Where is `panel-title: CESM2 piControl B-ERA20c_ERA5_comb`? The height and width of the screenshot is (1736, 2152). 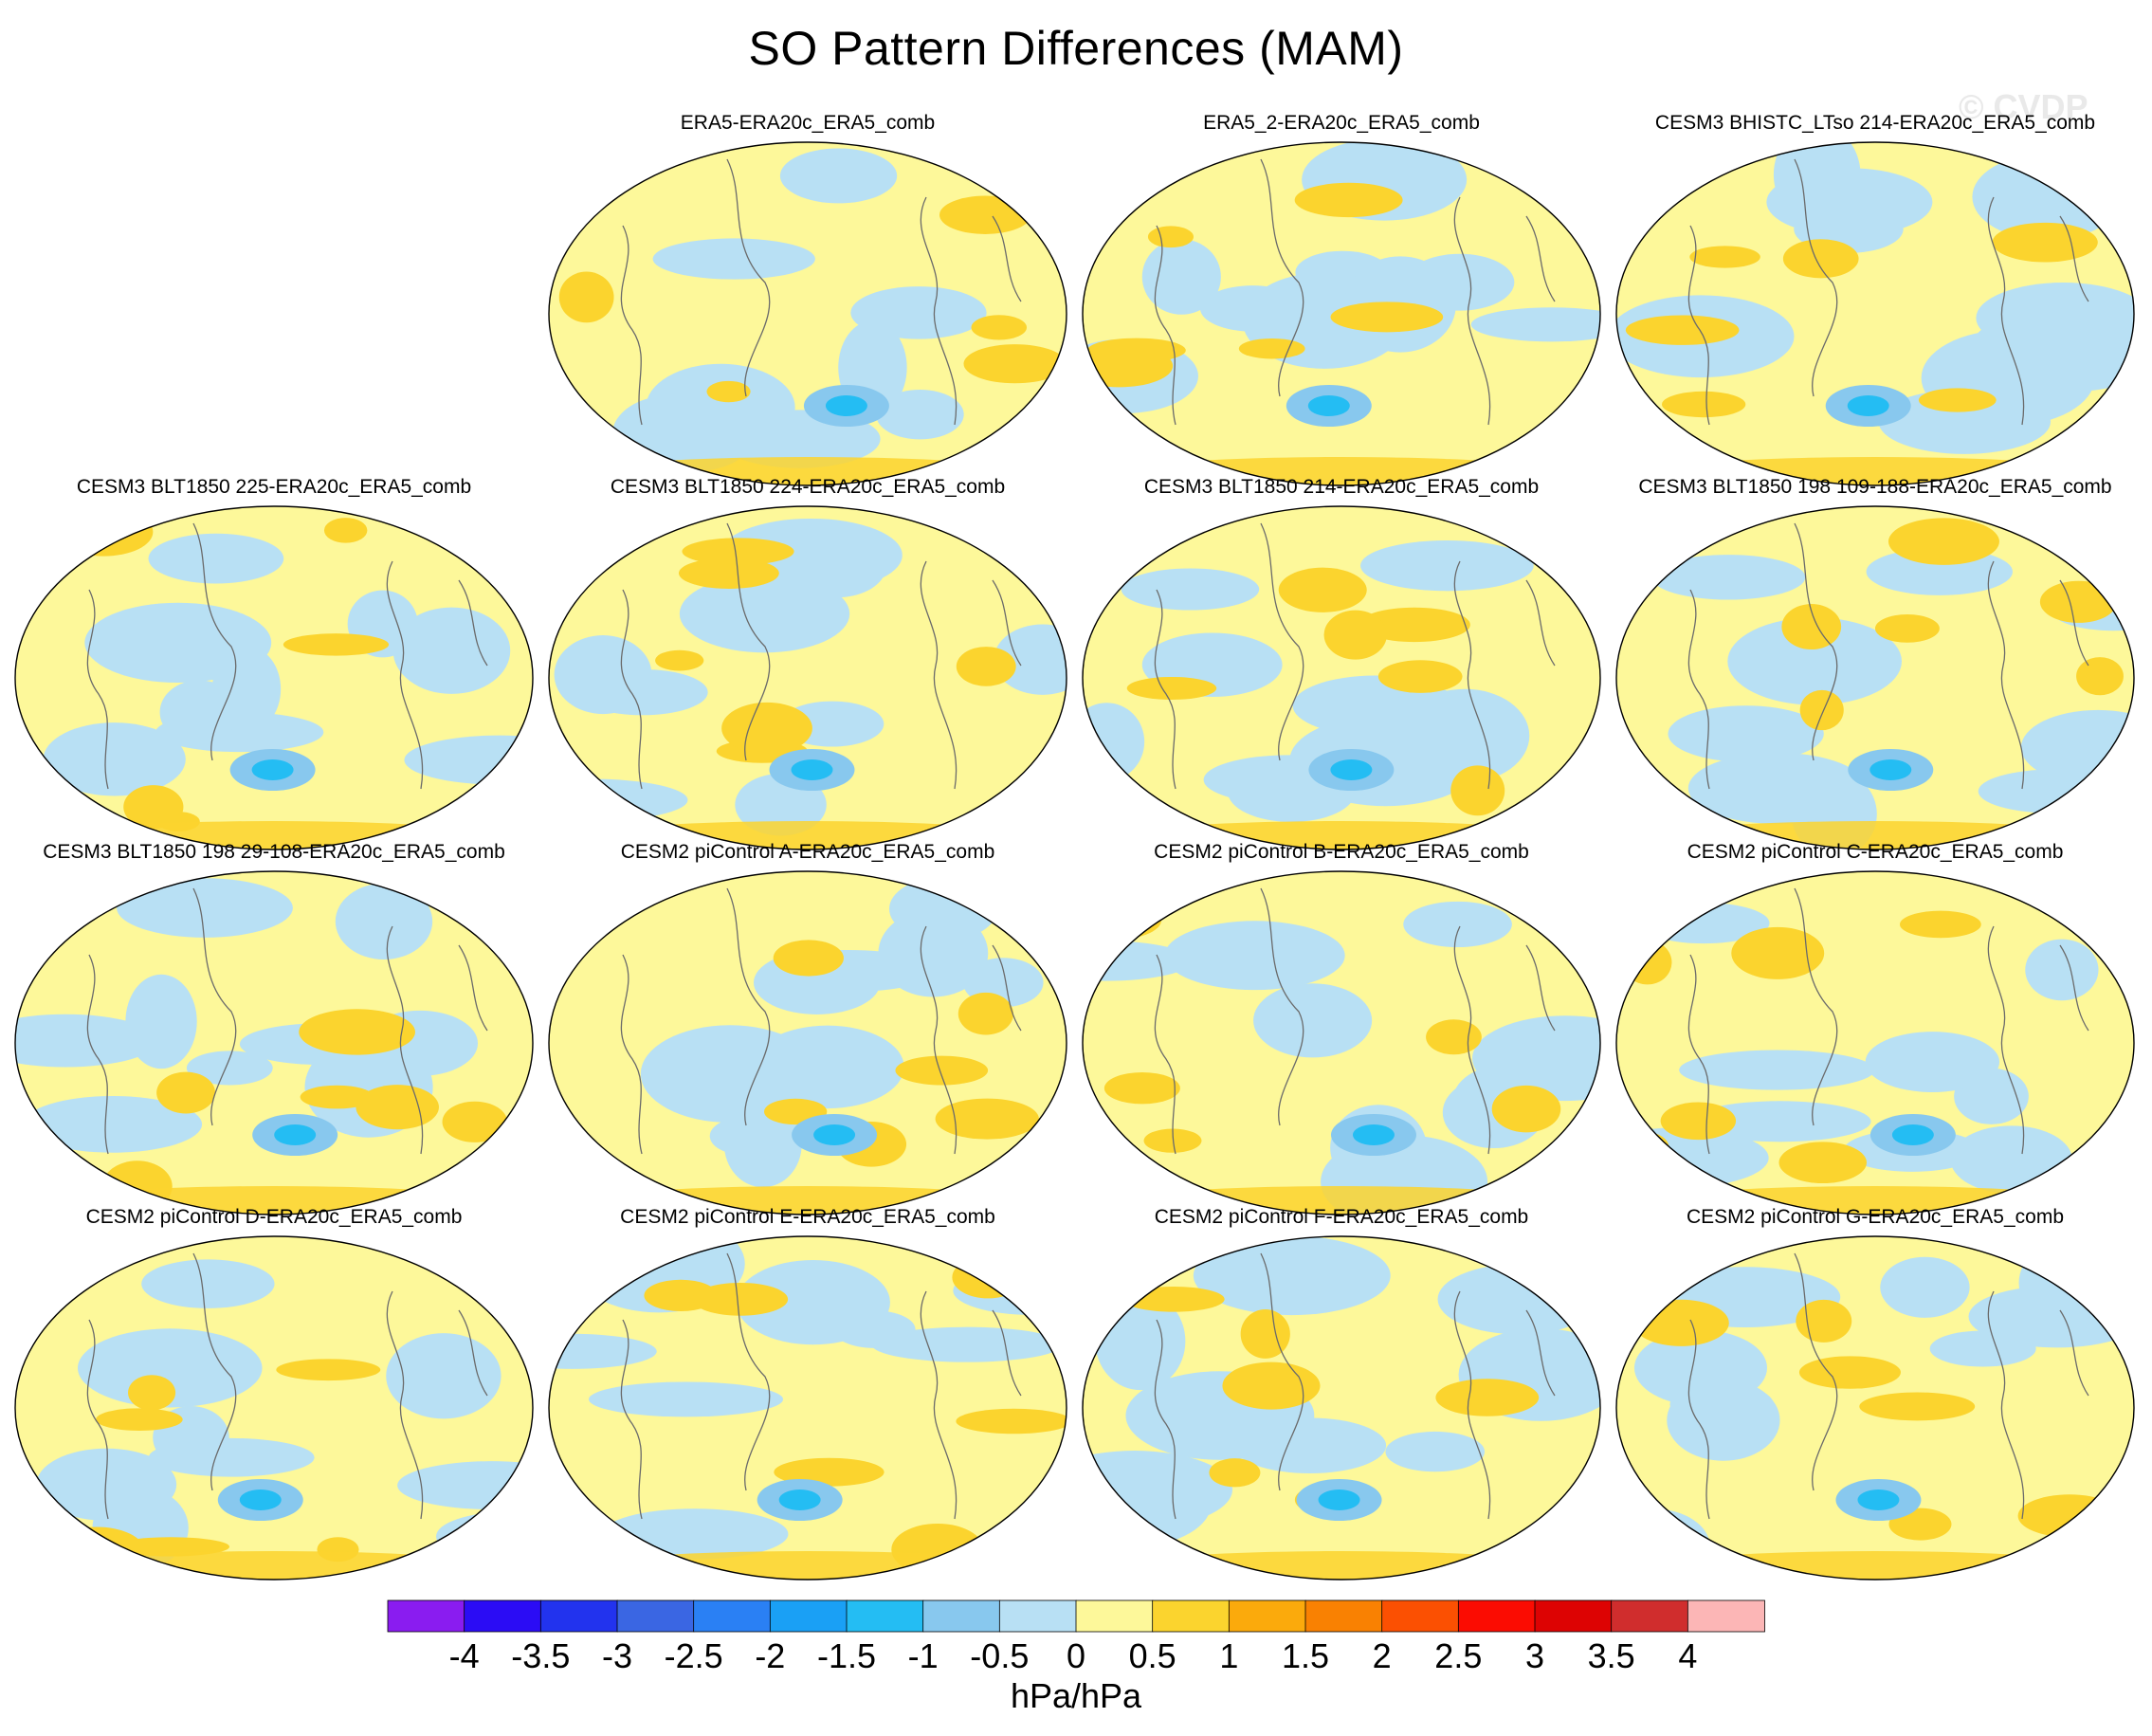
panel-title: CESM2 piControl B-ERA20c_ERA5_comb is located at coordinates (1342, 852).